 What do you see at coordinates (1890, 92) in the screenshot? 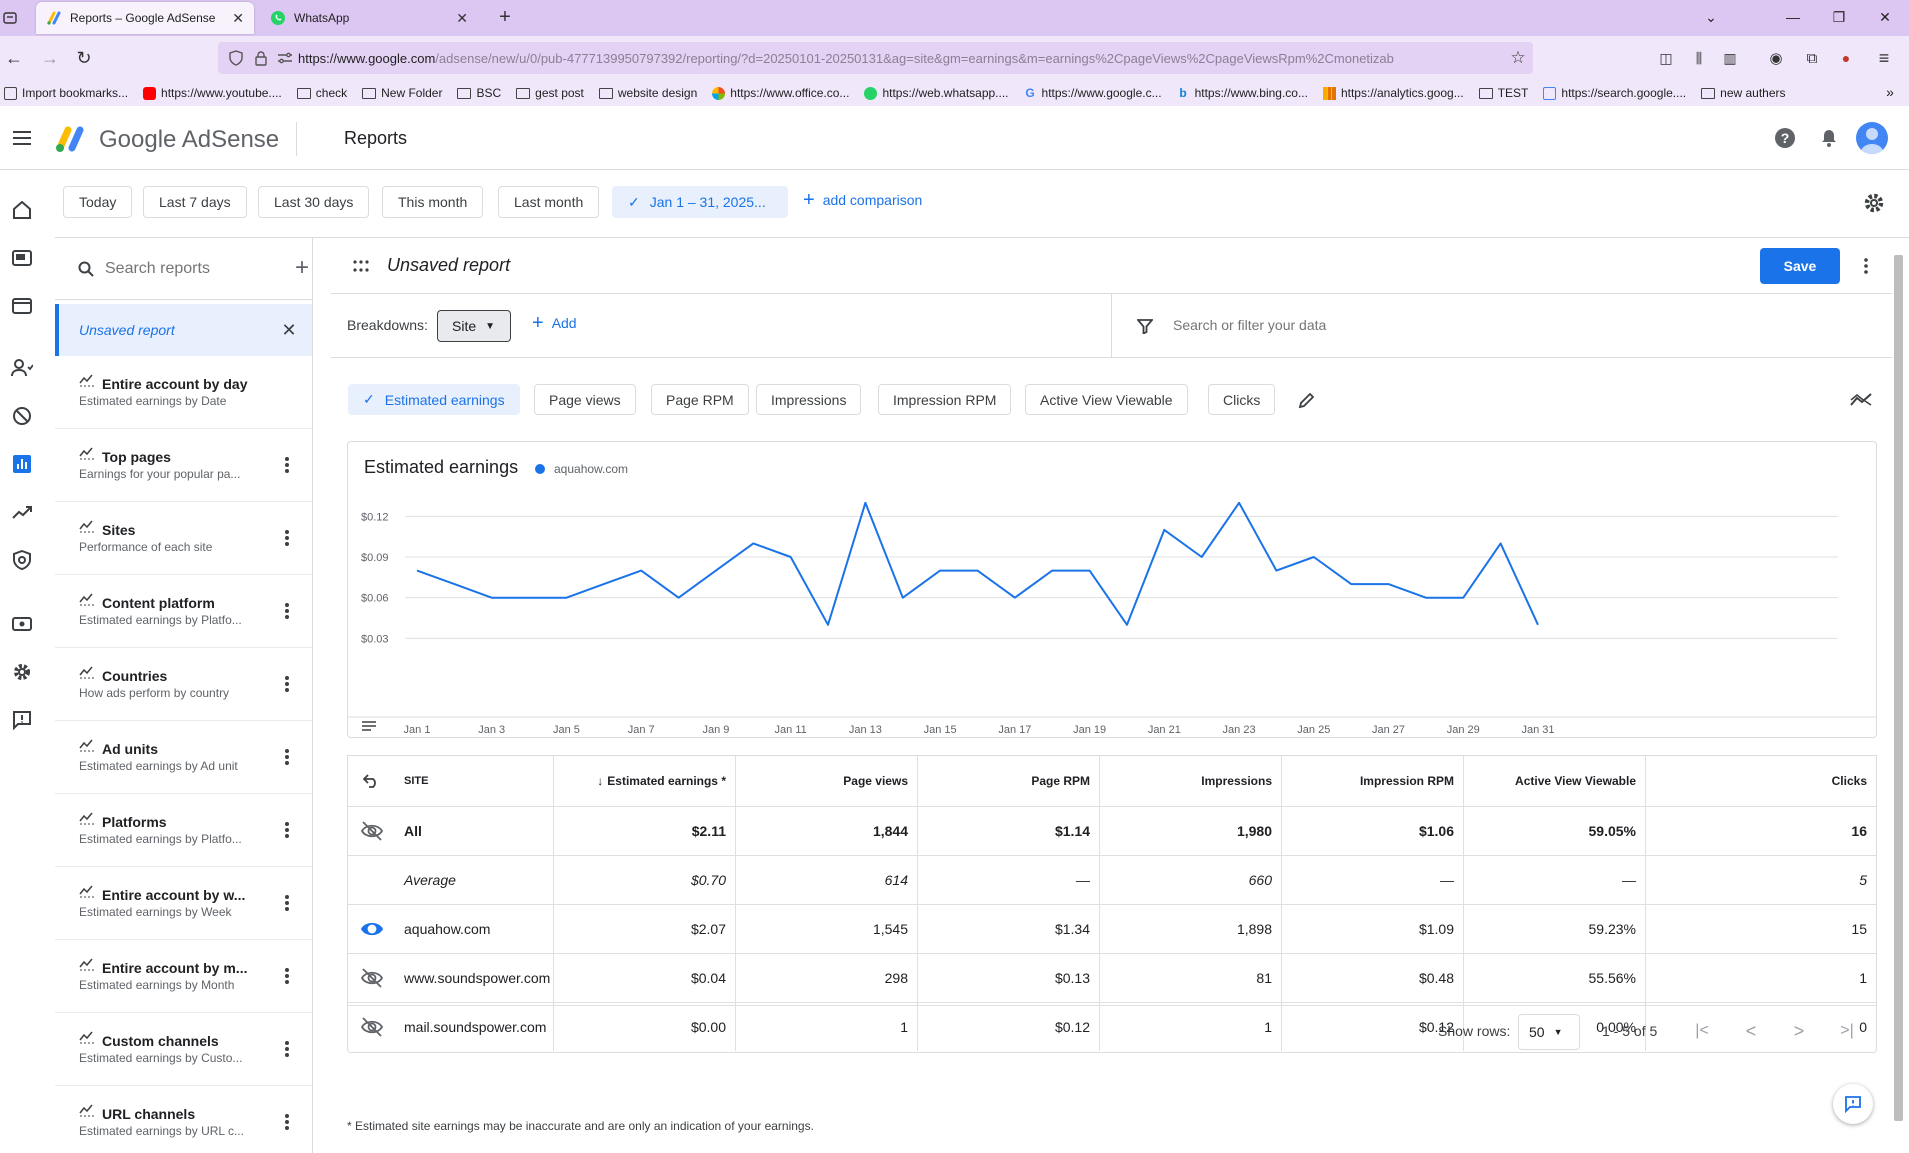
I see `bookmarks-overflow-icon: »` at bounding box center [1890, 92].